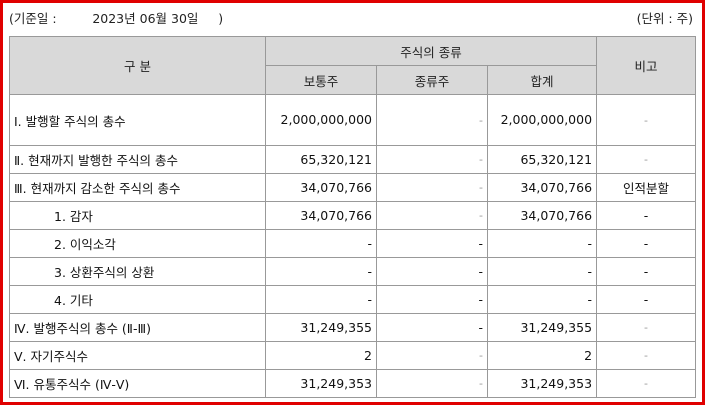 This screenshot has width=705, height=405. Describe the element at coordinates (431, 51) in the screenshot. I see `stock-types-header: 주식의 종류` at that location.